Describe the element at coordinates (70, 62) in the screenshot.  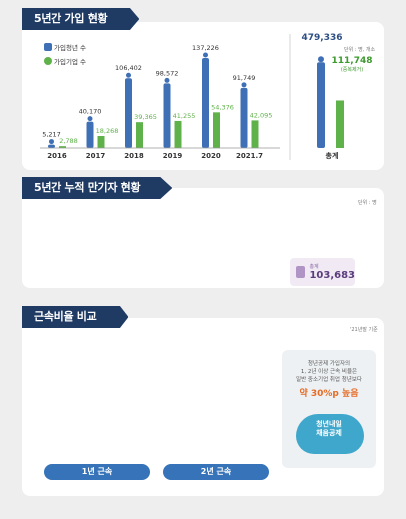
I see `legend-company-label: 가입기업 수` at that location.